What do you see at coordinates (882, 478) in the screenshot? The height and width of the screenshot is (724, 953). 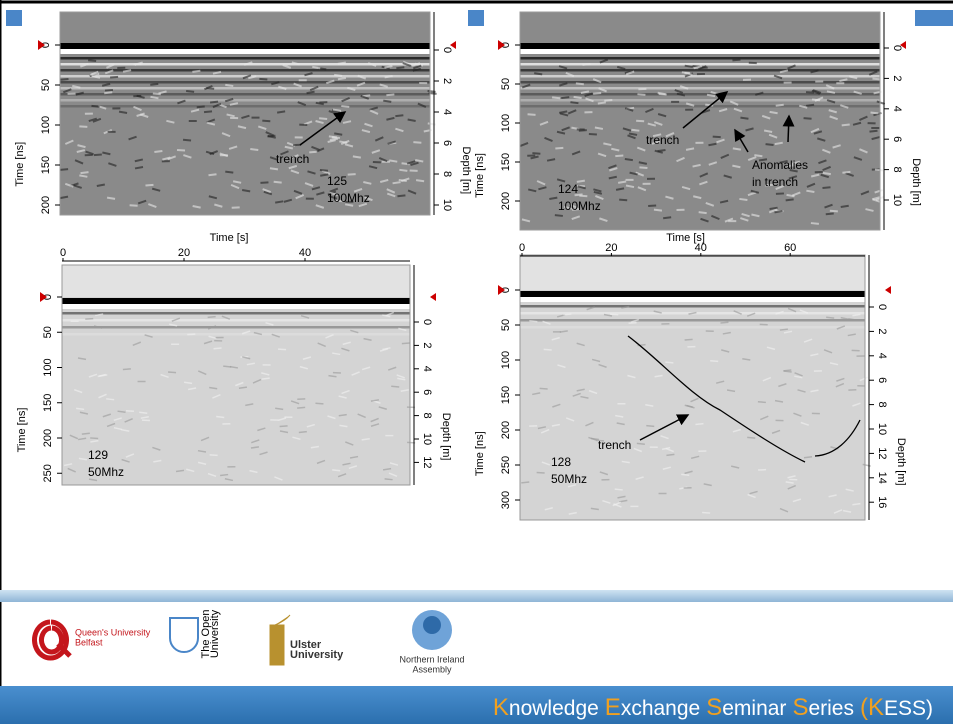 I see `depth-tick-label: 14` at bounding box center [882, 478].